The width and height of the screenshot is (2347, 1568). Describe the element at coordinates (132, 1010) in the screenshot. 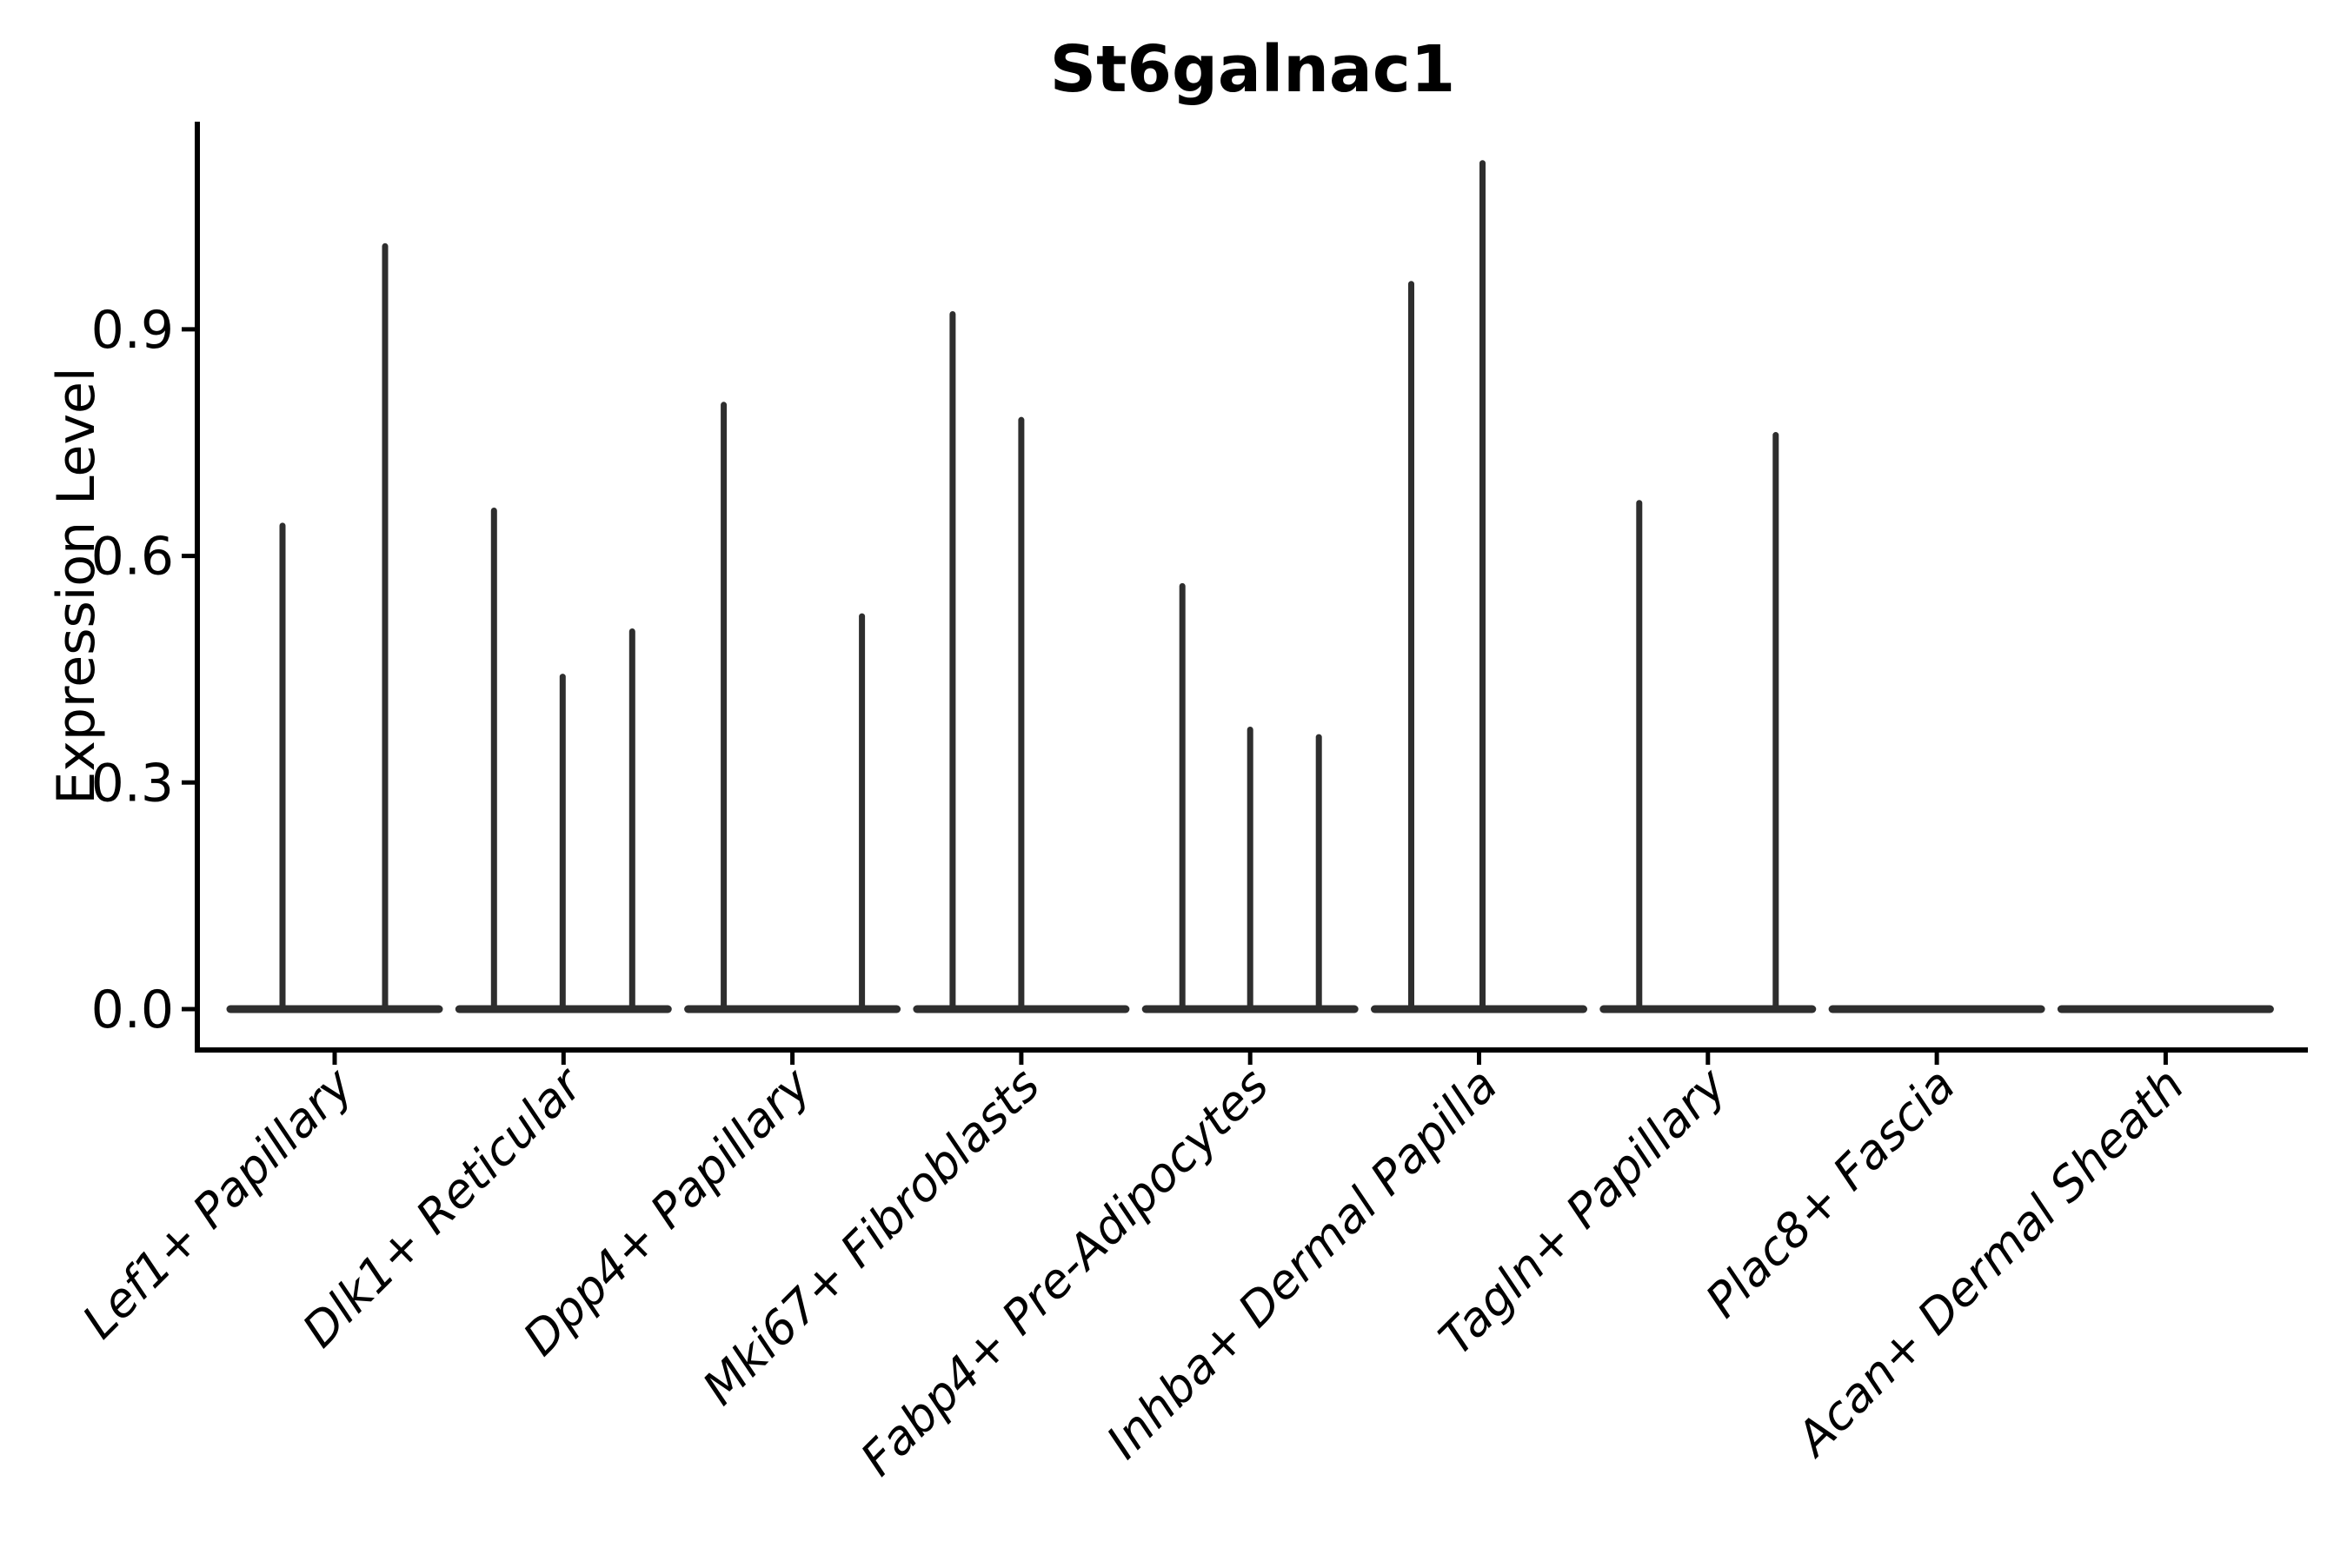

I see `y-tick-label: 0.0` at that location.